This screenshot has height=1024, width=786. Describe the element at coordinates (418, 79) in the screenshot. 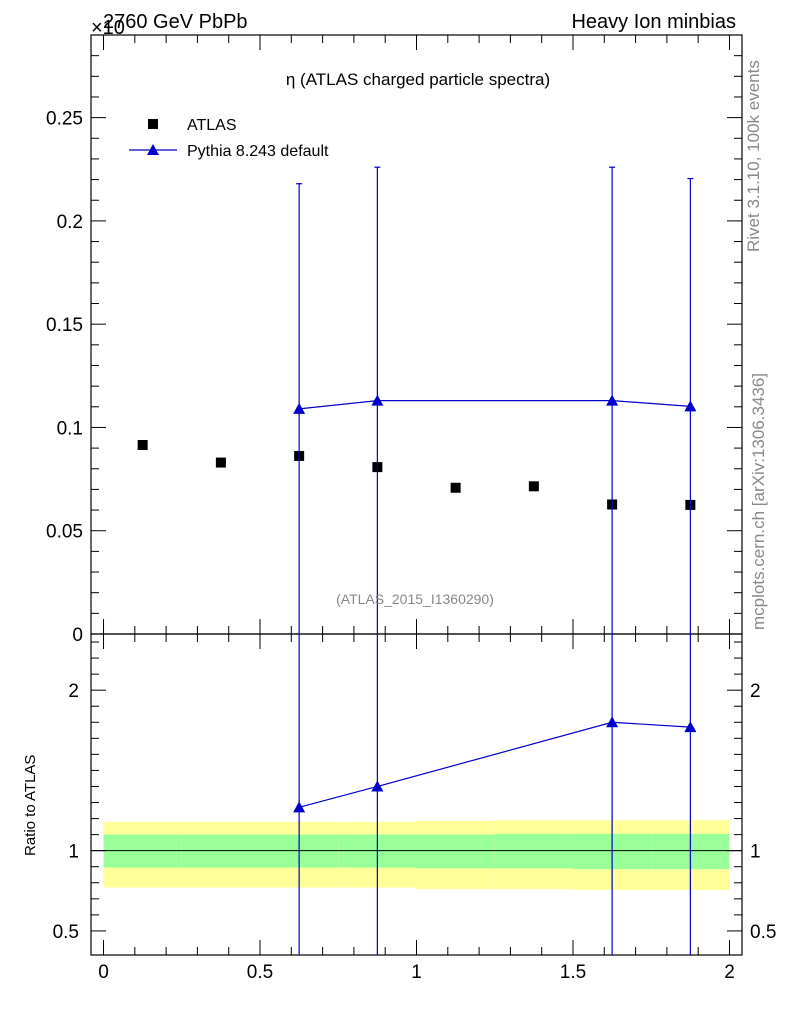

I see `chart-title: η (ATLAS charged particle spectra)` at that location.